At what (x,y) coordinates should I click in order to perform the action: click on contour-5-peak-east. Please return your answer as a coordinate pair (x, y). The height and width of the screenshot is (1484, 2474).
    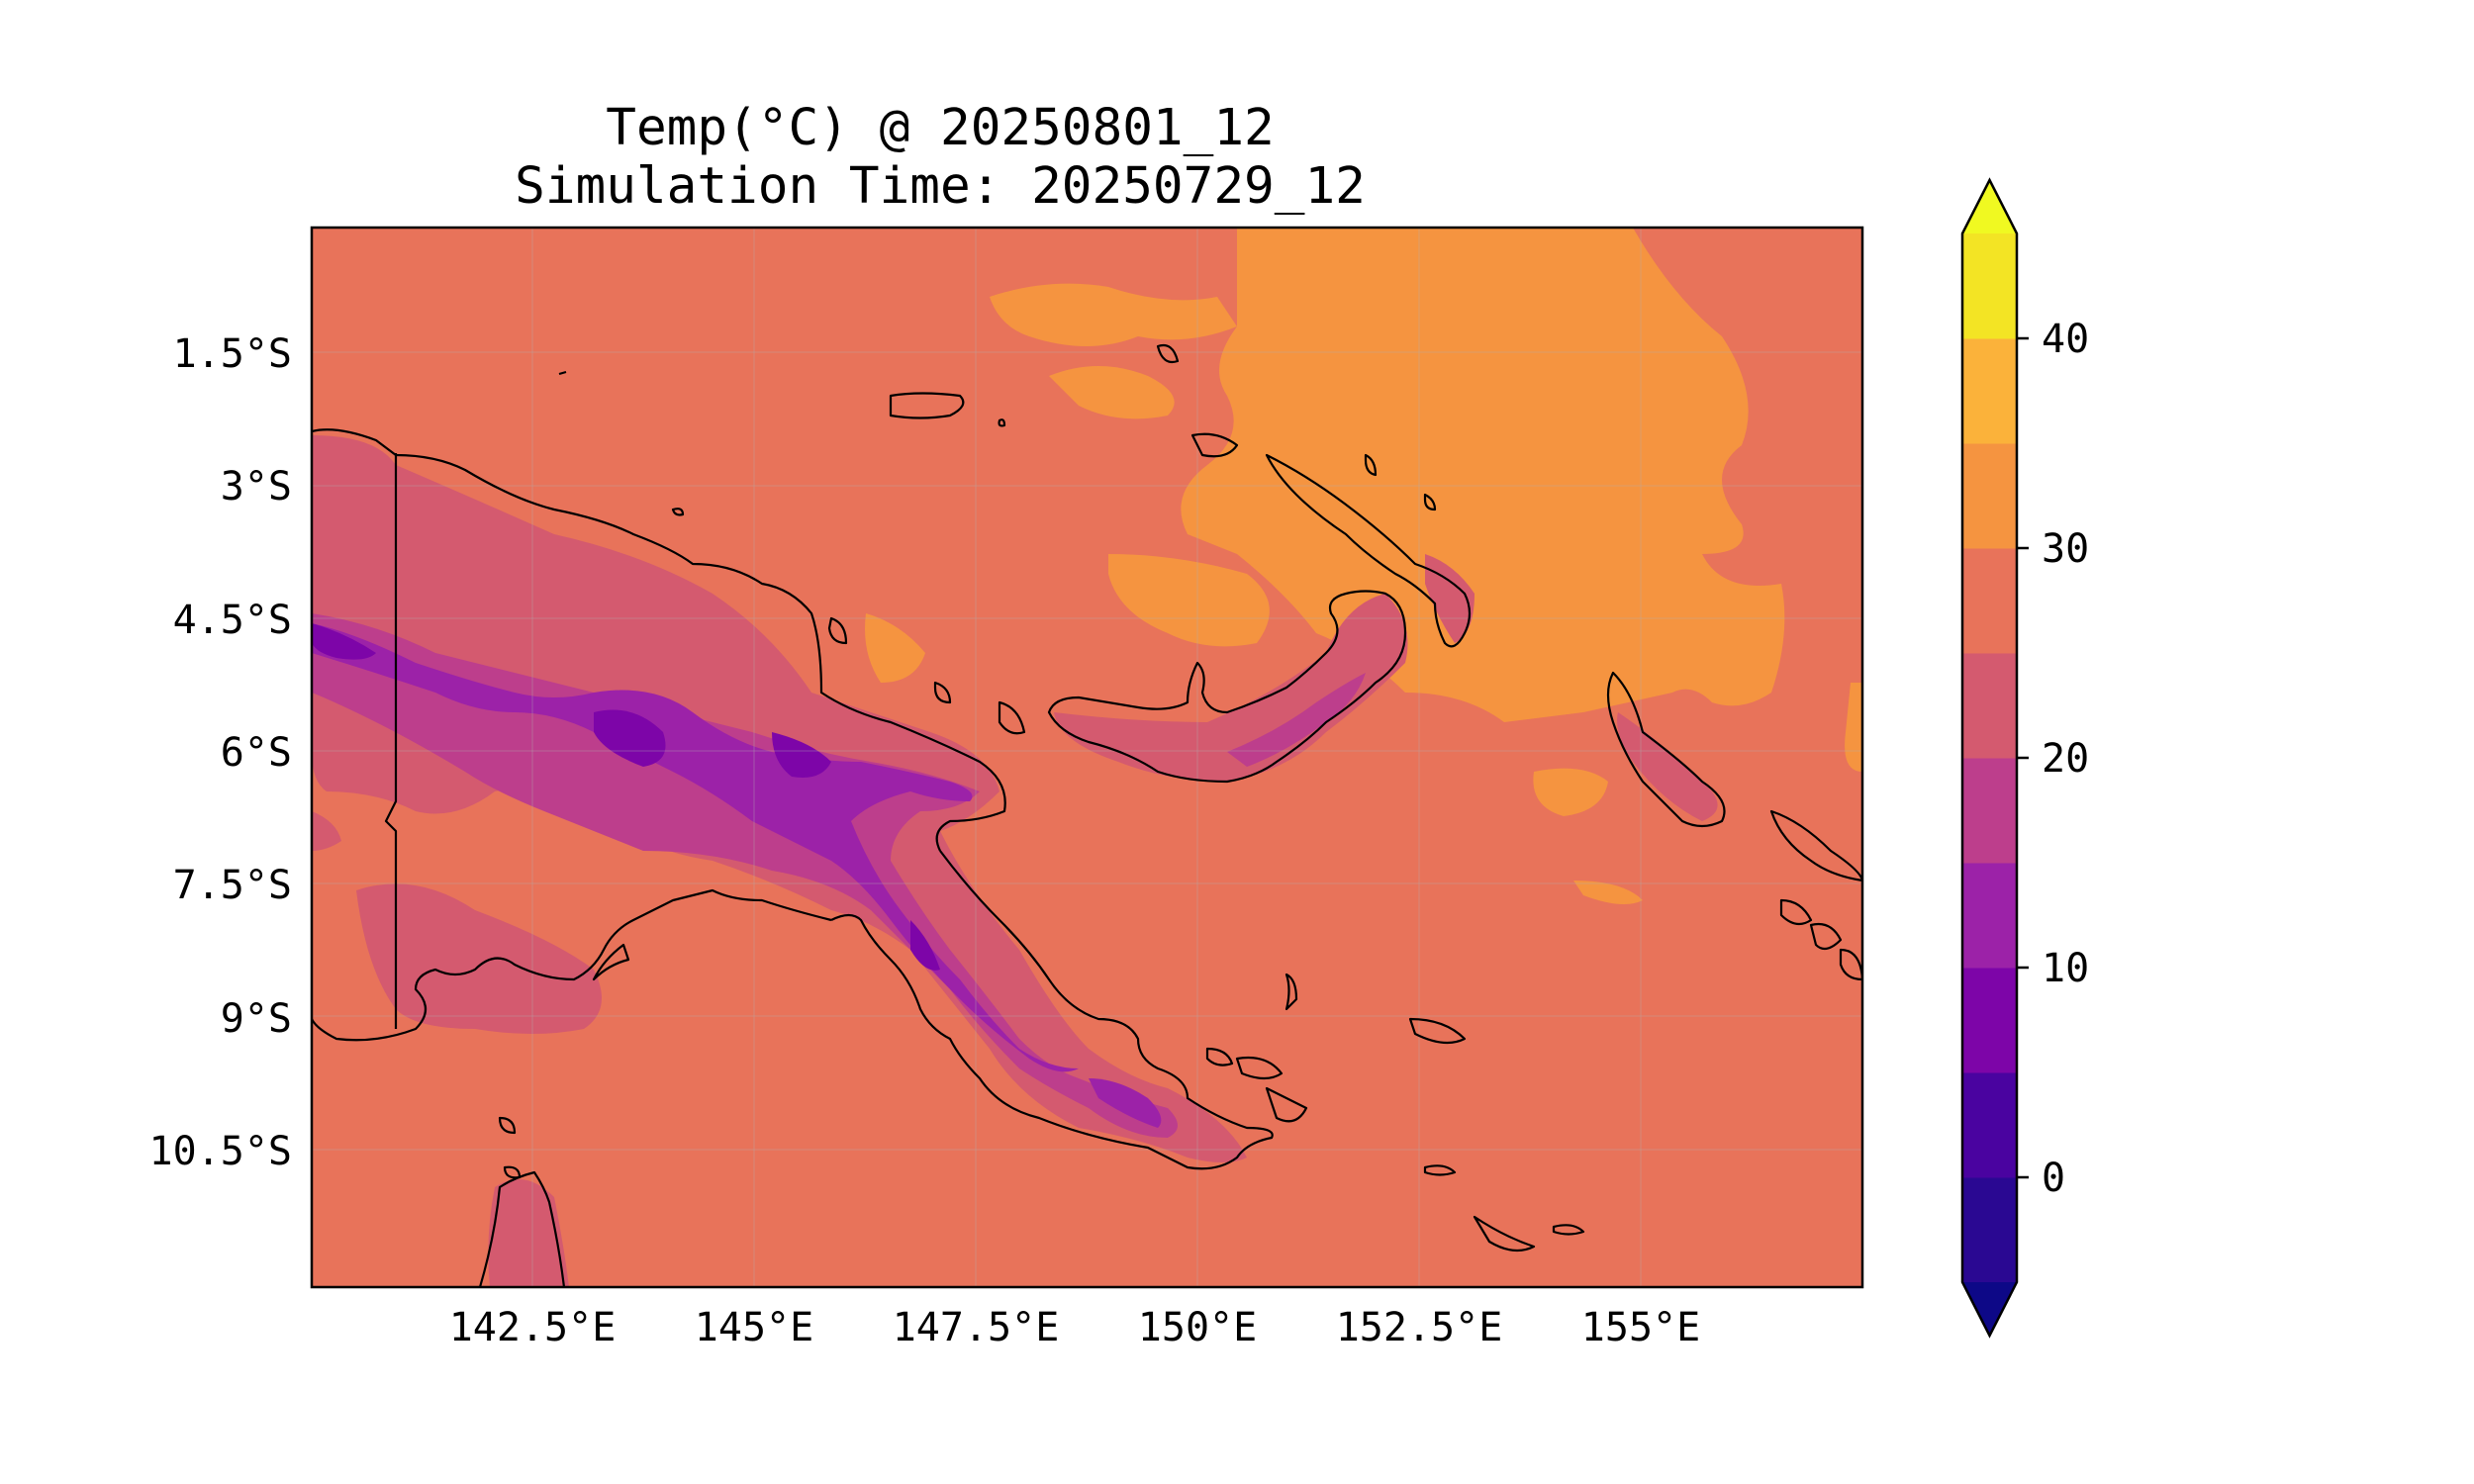
    Looking at the image, I should click on (802, 755).